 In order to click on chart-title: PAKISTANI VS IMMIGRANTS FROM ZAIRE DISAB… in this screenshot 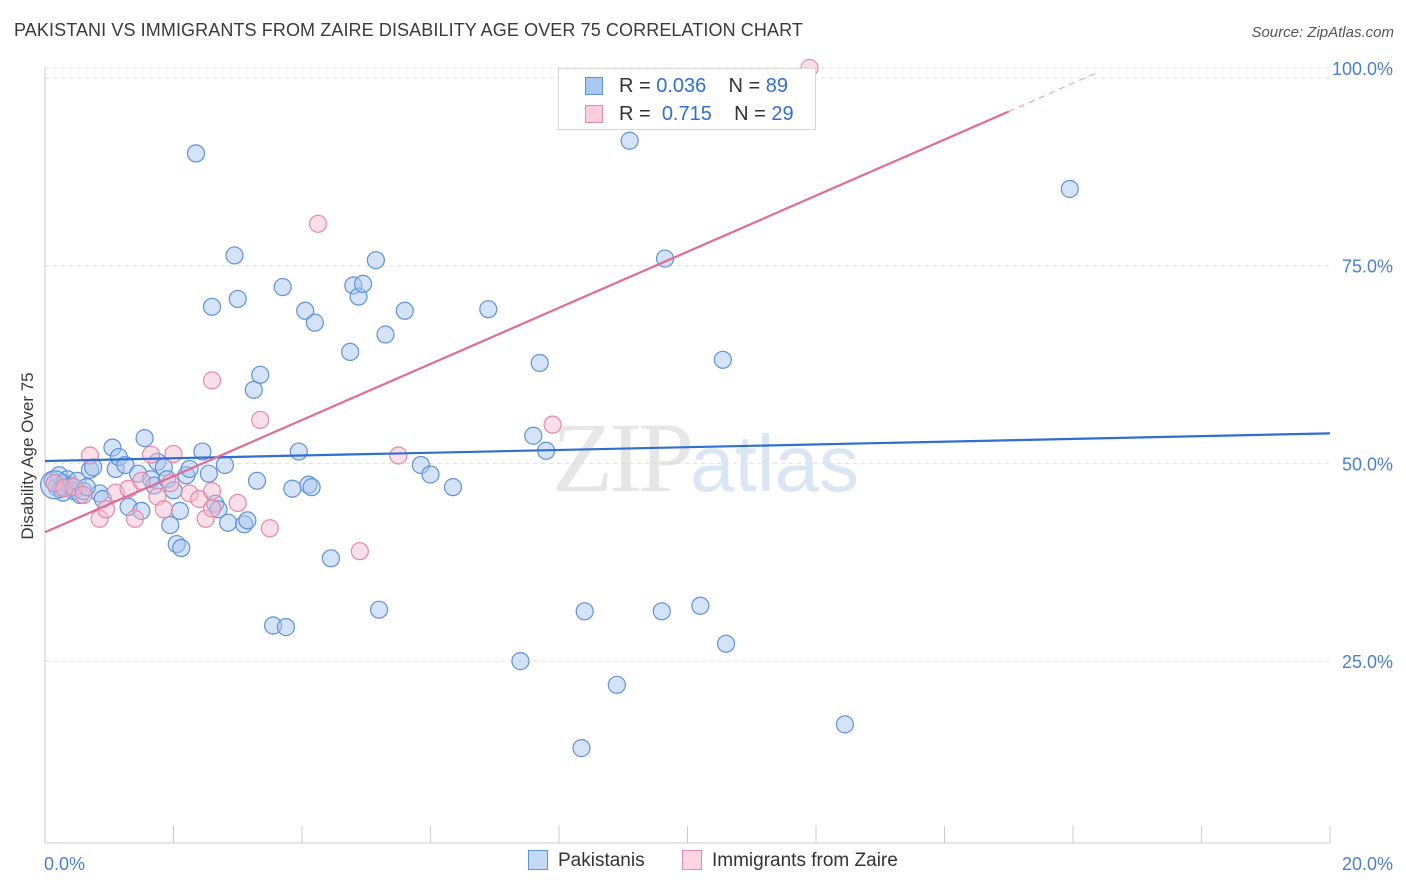, I will do `click(408, 30)`.